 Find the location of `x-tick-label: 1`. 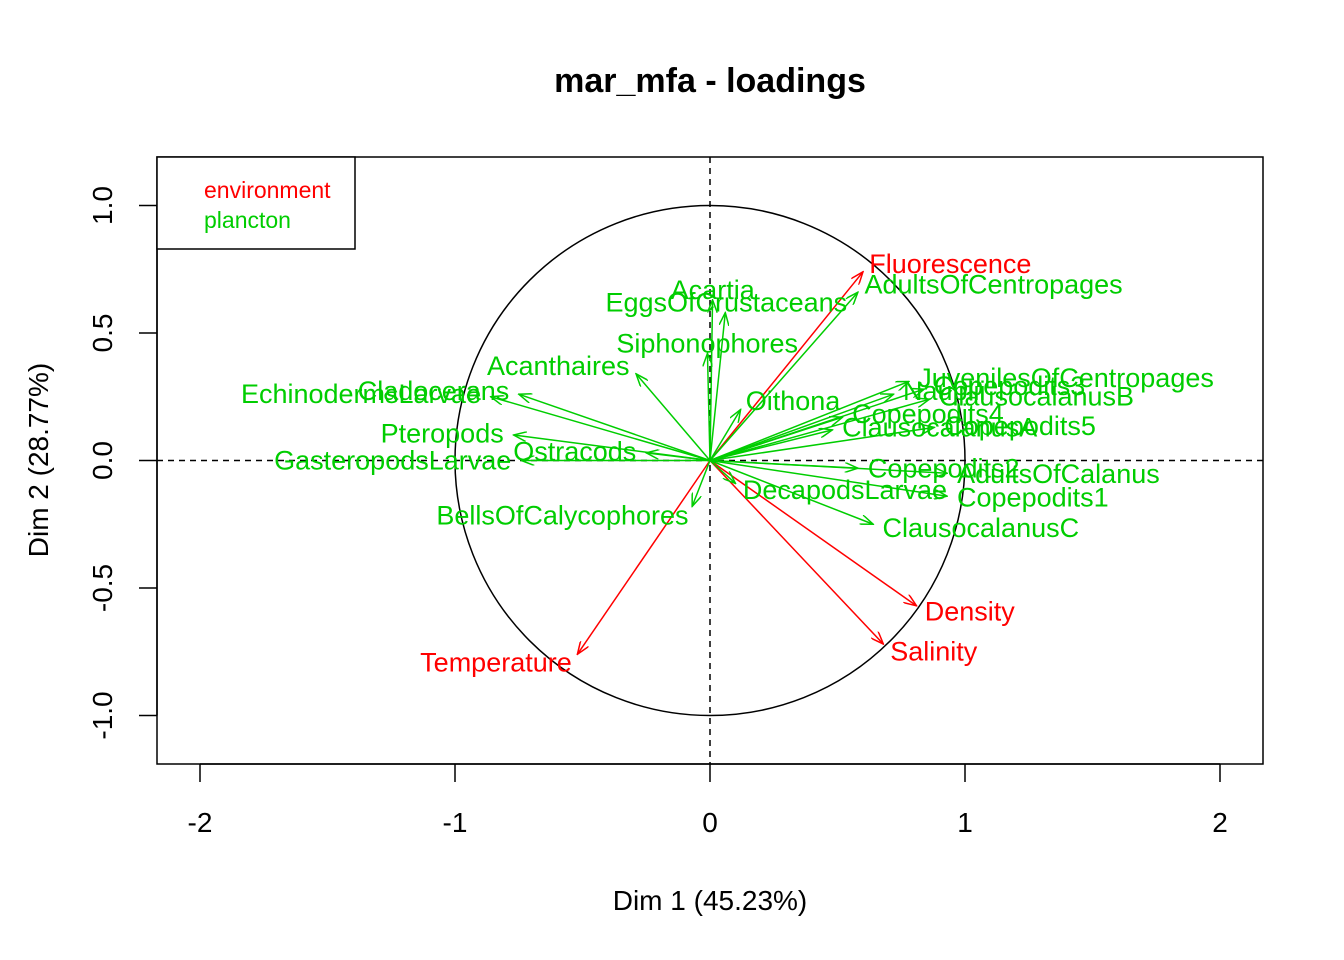

x-tick-label: 1 is located at coordinates (965, 822).